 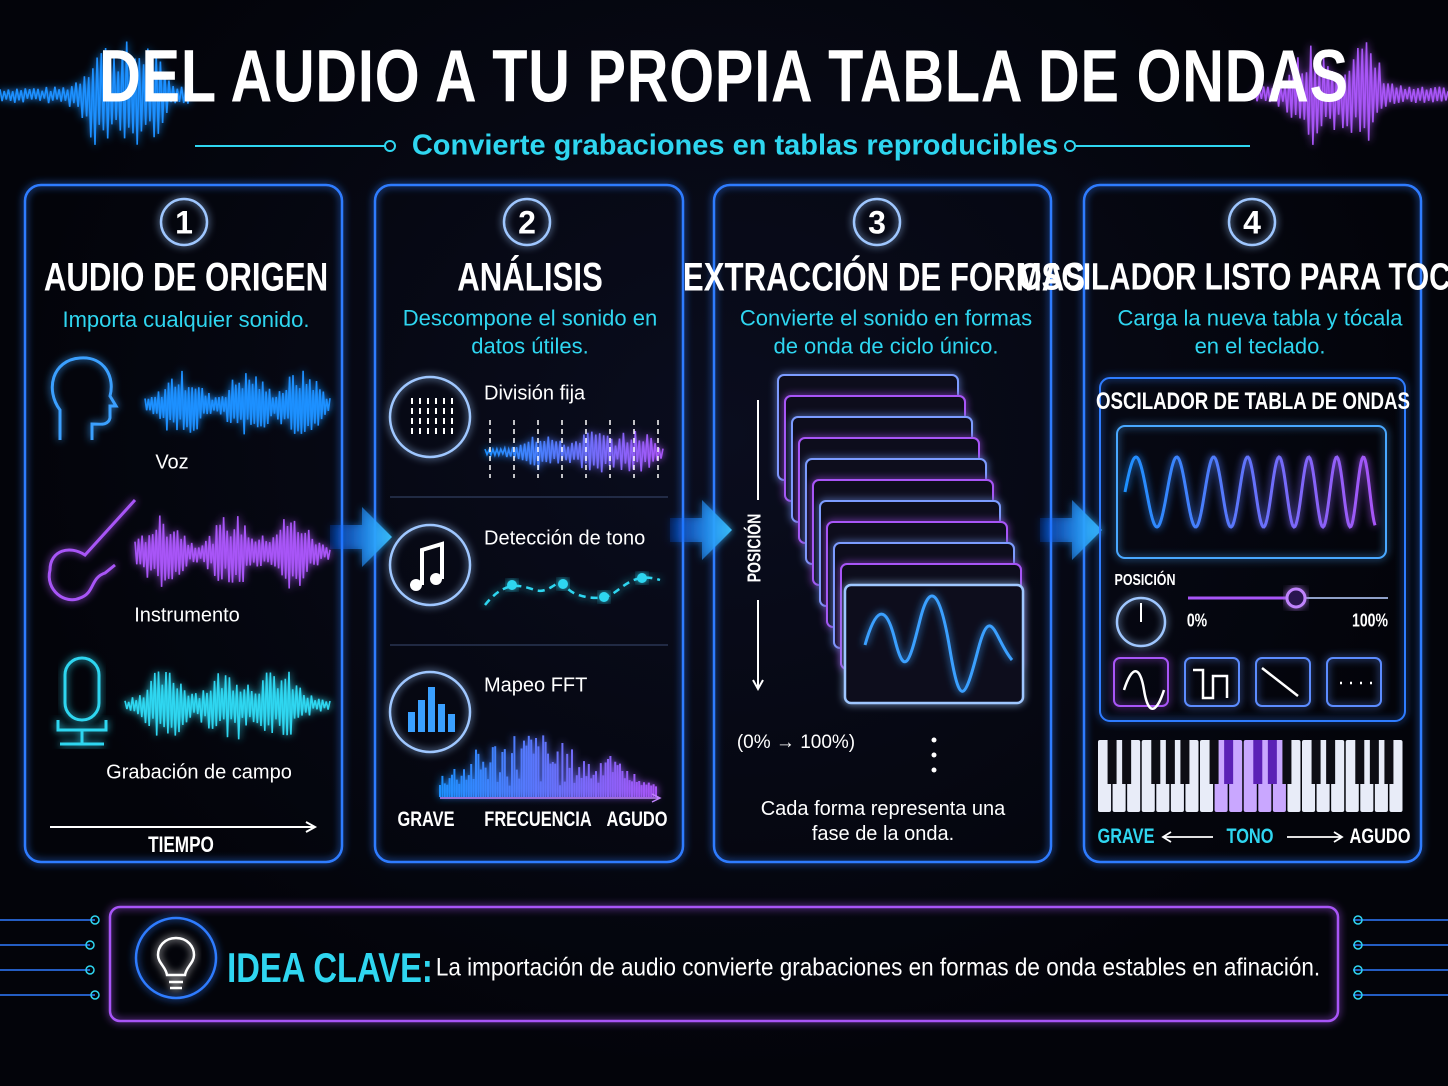 What do you see at coordinates (330, 967) in the screenshot?
I see `key-idea-label: IDEA CLAVE:` at bounding box center [330, 967].